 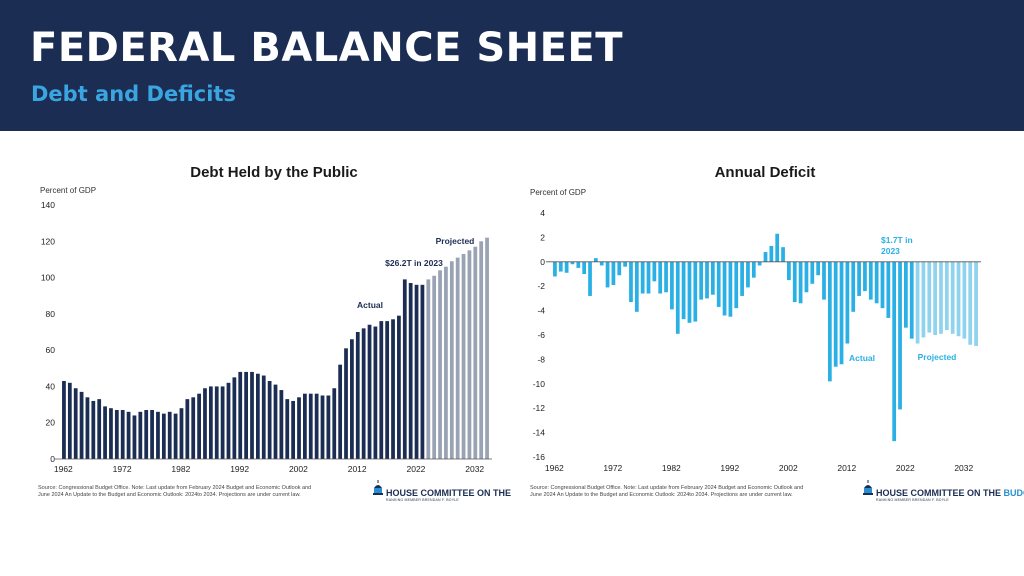 I want to click on deficit-x-axis: 1962 1972 1982 1992 2002 2012 2022 2032, so click(x=759, y=468).